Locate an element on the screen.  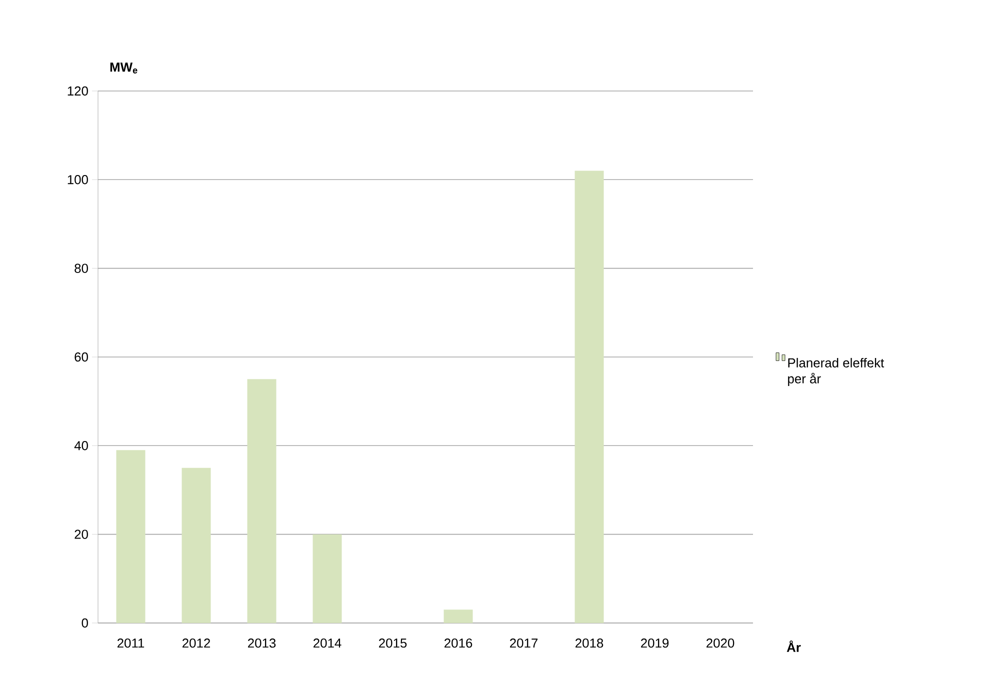
legend-label: Planerad eleffekt per år is located at coordinates (836, 372).